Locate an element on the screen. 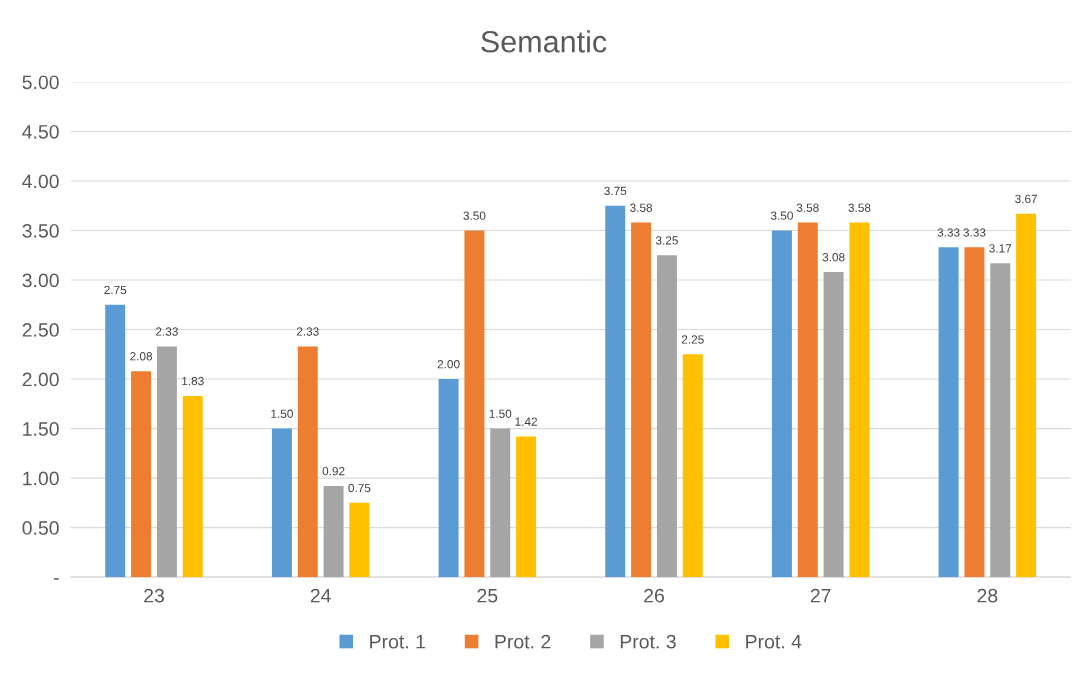  x-tick-label: 23 is located at coordinates (154, 595).